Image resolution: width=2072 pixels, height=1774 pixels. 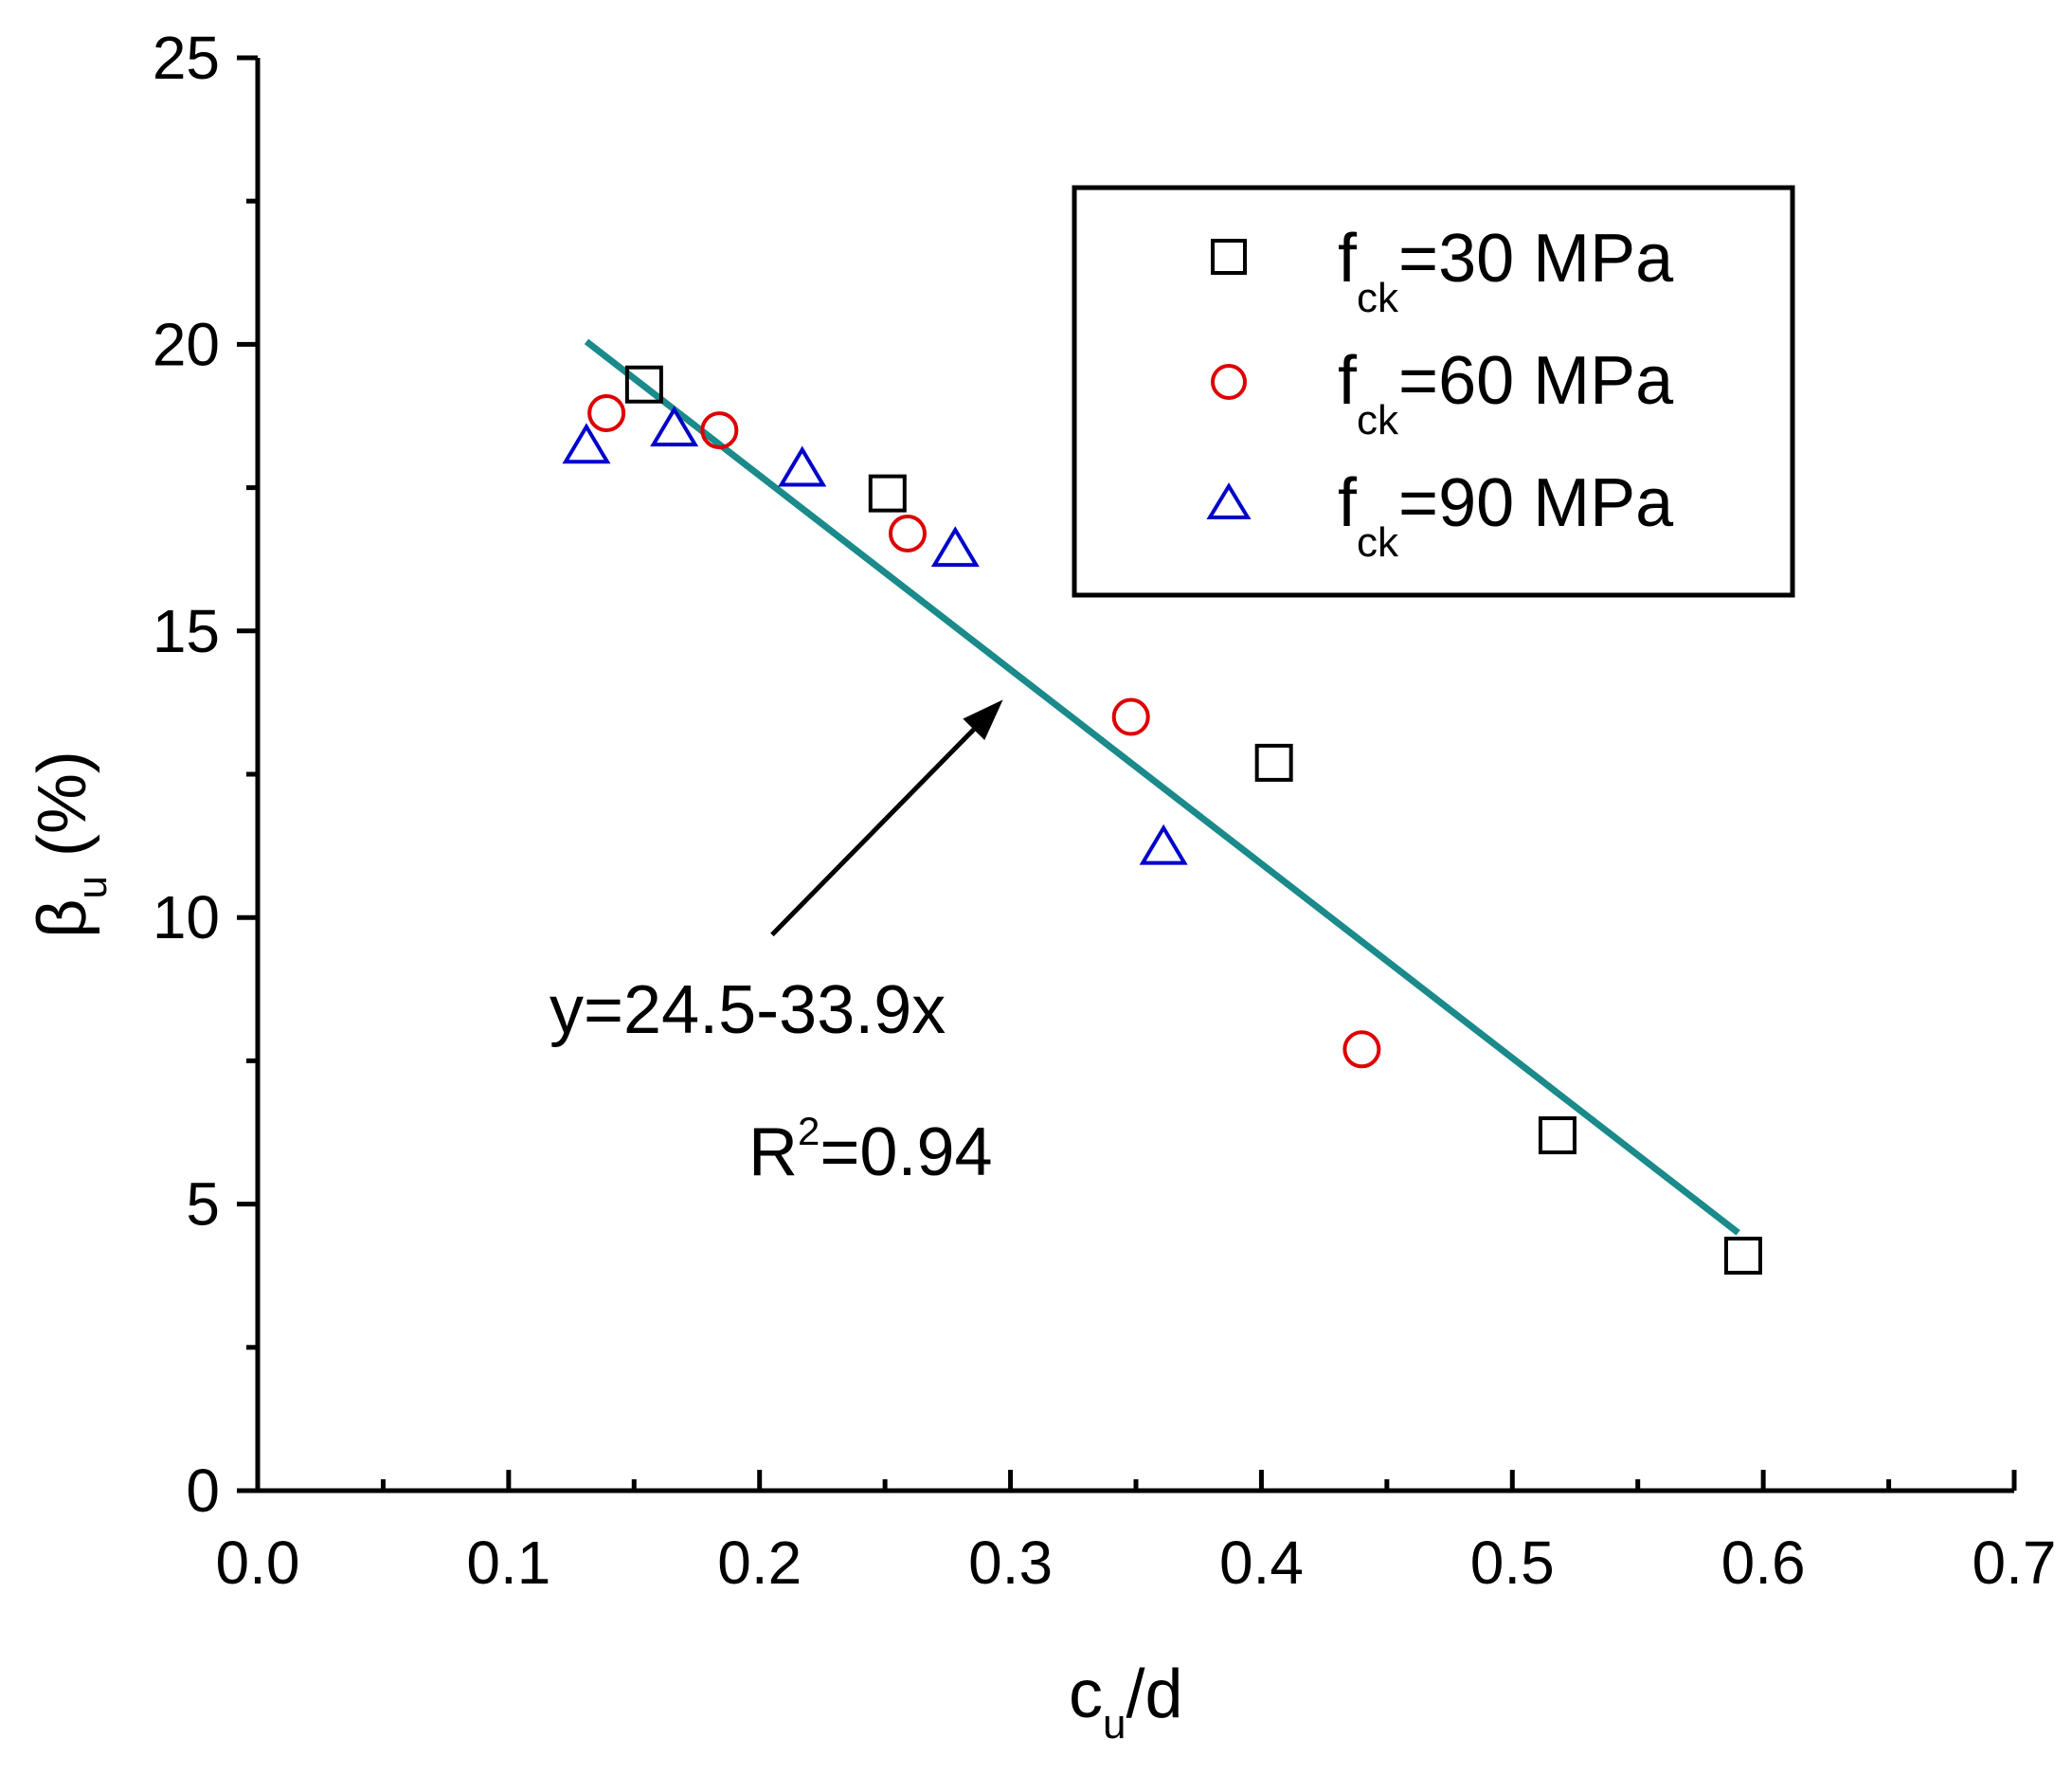 I want to click on legend-label-90: fck=90 MPa, so click(x=1506, y=515).